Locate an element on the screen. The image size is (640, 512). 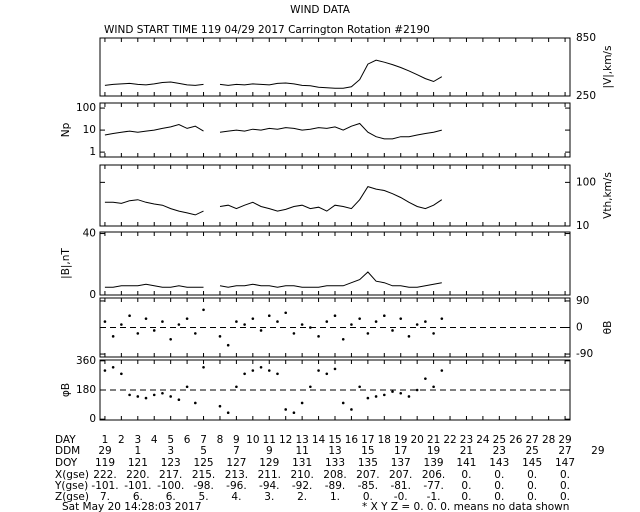
table-cell: 147 is located at coordinates (565, 463).